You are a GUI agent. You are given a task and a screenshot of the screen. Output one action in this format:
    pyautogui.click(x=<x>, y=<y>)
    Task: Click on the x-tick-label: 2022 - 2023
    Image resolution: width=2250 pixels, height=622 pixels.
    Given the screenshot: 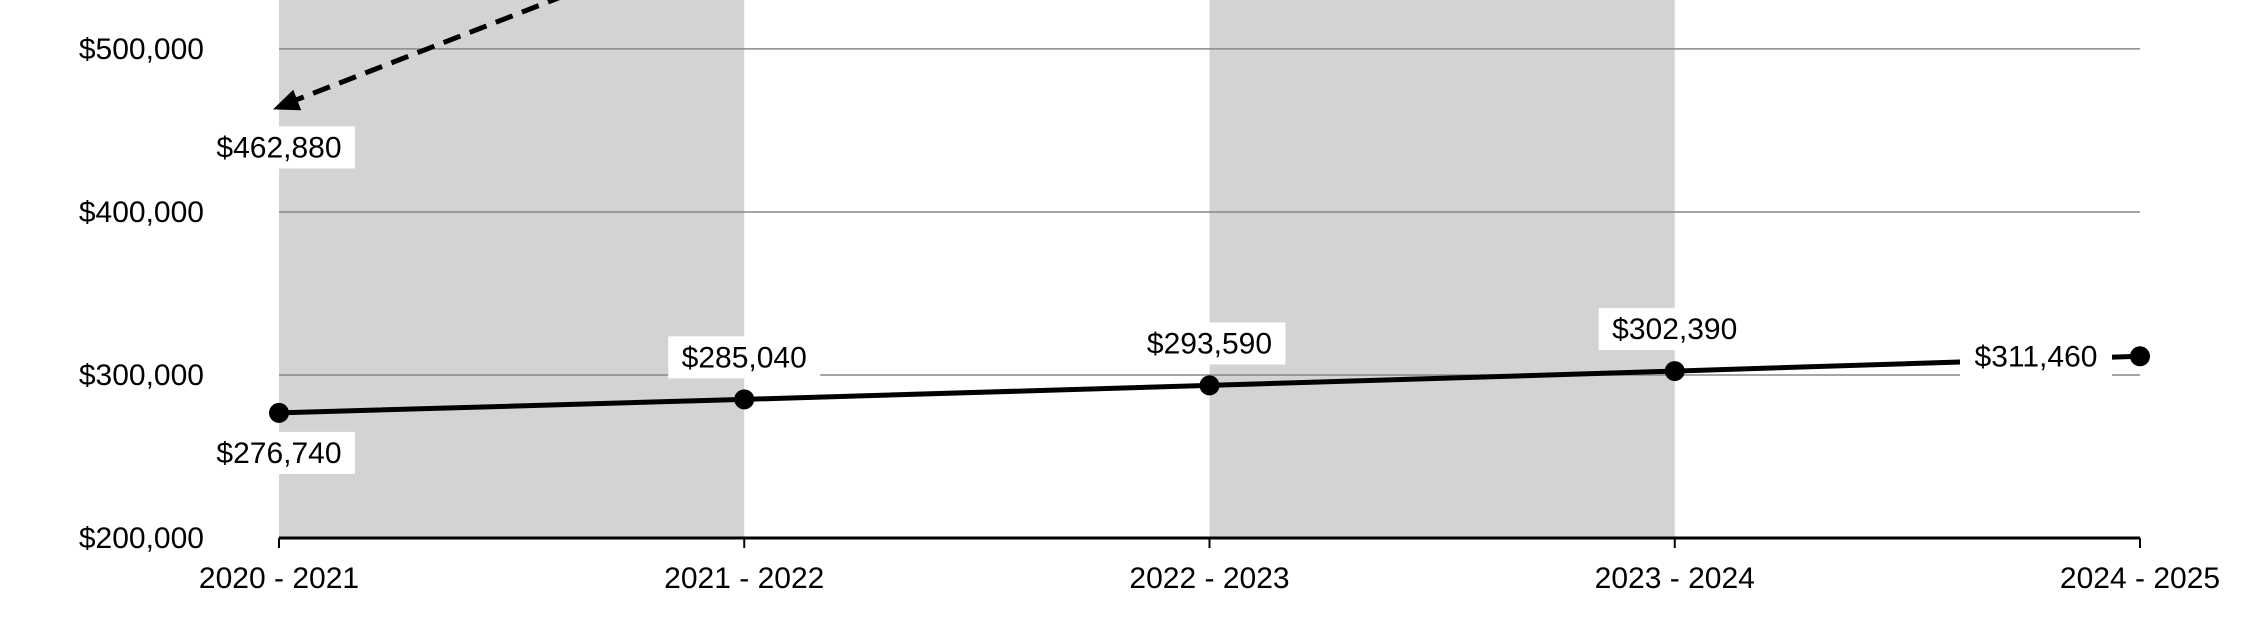 What is the action you would take?
    pyautogui.click(x=1209, y=578)
    